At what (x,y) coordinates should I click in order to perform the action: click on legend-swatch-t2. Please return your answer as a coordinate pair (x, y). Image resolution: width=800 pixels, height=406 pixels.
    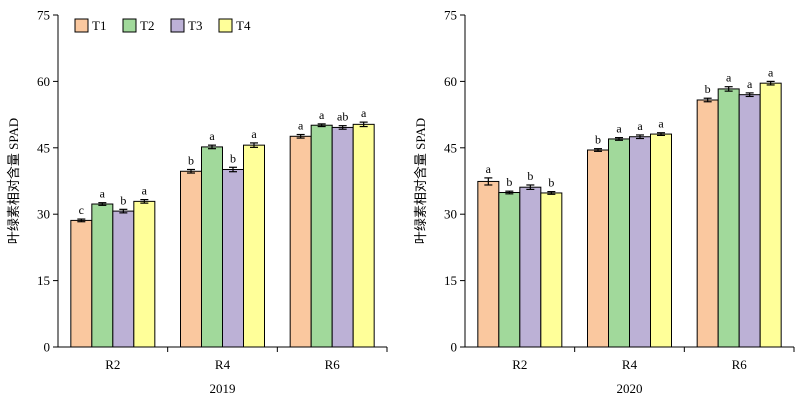
    Looking at the image, I should click on (129, 25).